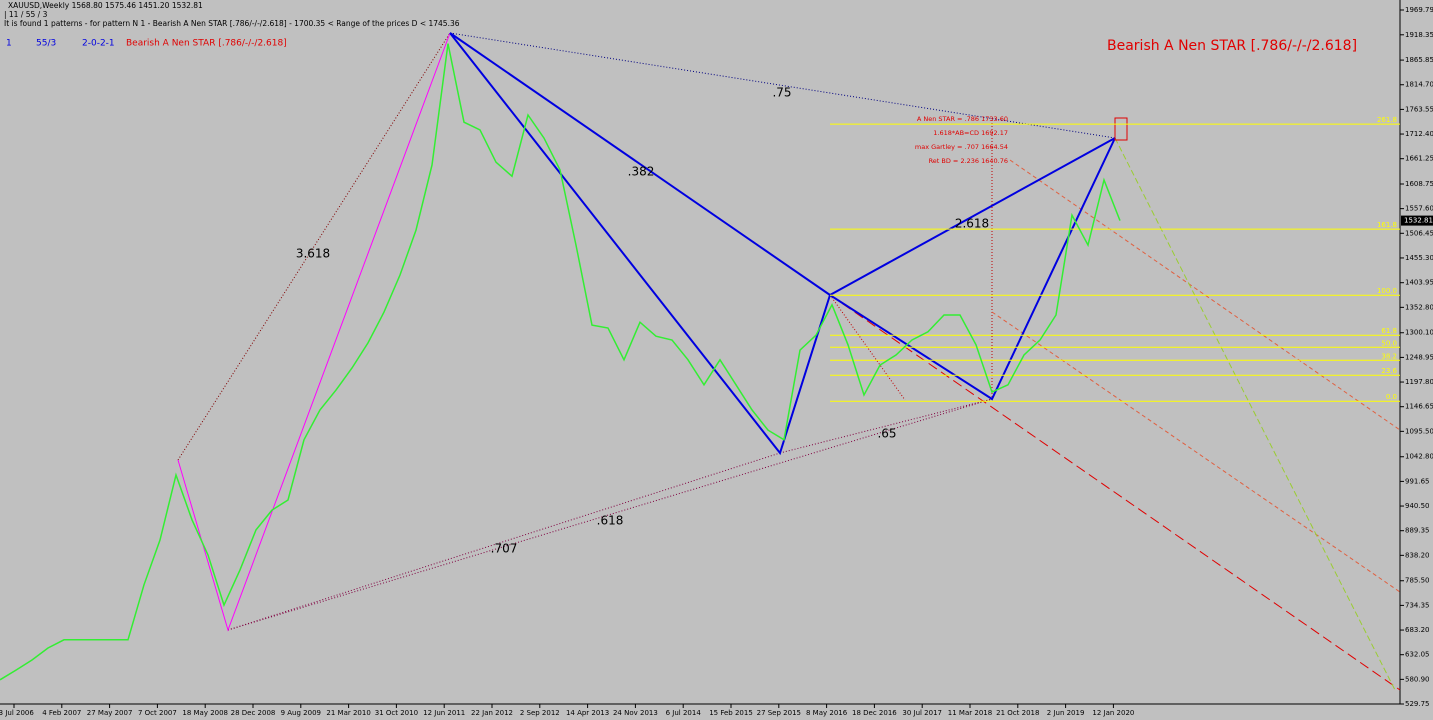 The image size is (1433, 720). What do you see at coordinates (968, 161) in the screenshot?
I see `annotation: Ret BD = 2.236 1640.76` at bounding box center [968, 161].